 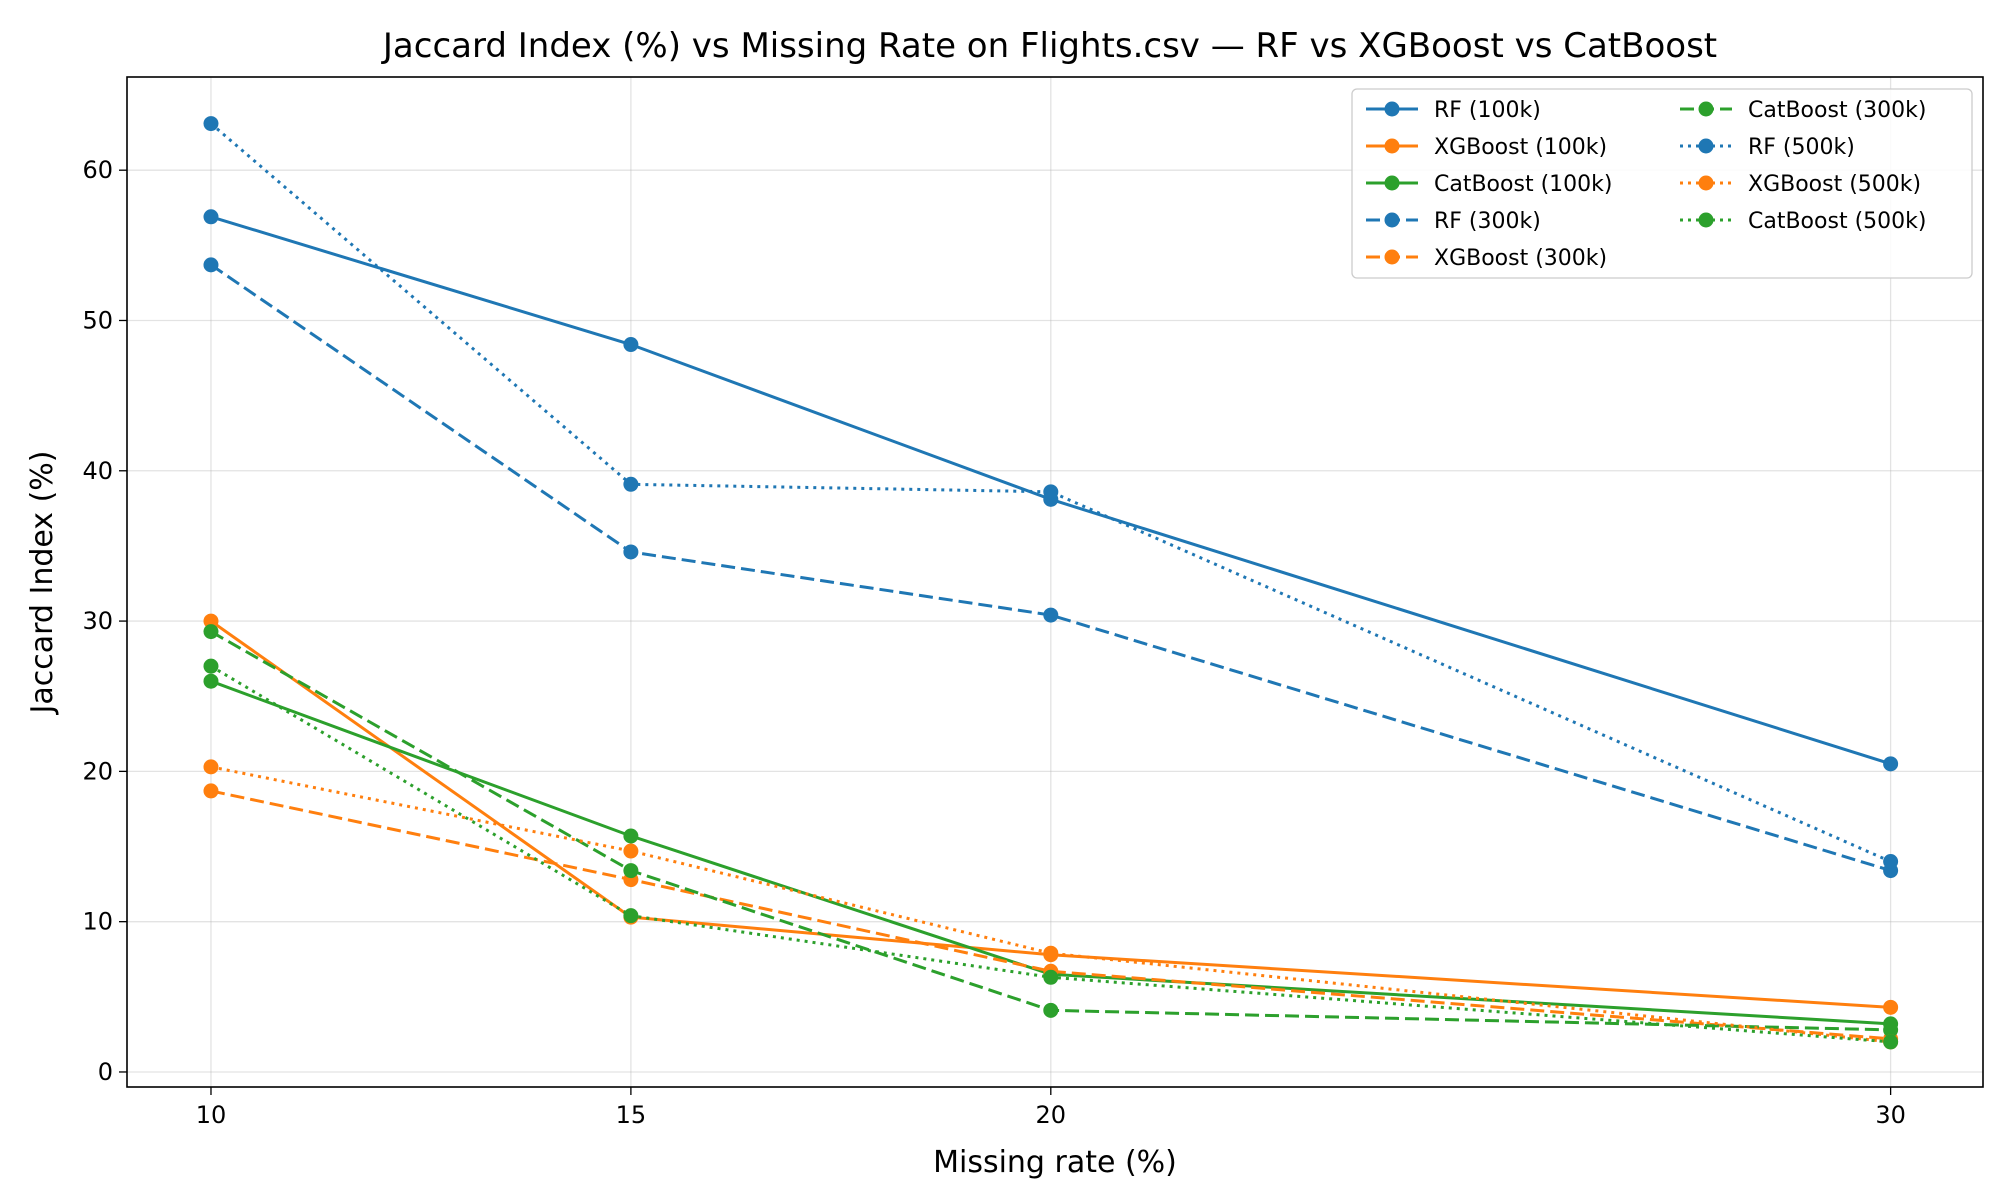 What do you see at coordinates (97, 621) in the screenshot?
I see `y-tick-label: 30` at bounding box center [97, 621].